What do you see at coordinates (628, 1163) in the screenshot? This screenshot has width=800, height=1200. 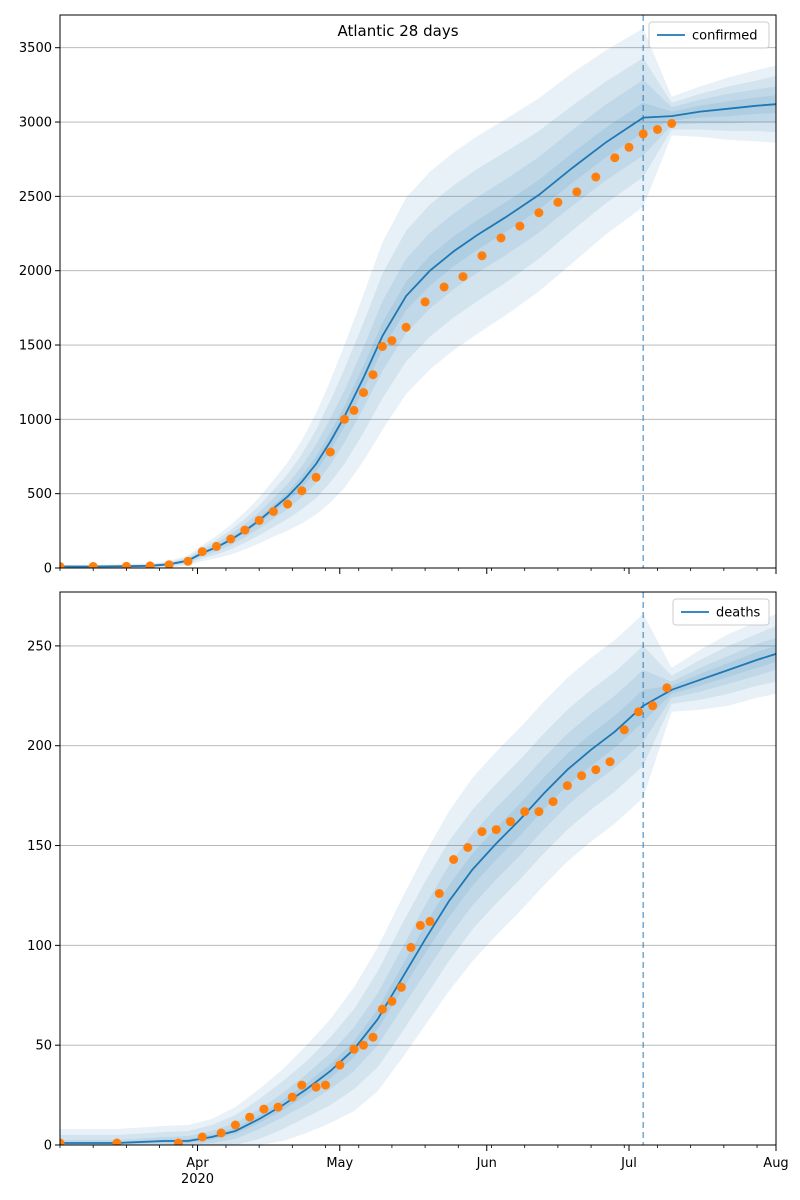 I see `x-tick-label: Jul` at bounding box center [628, 1163].